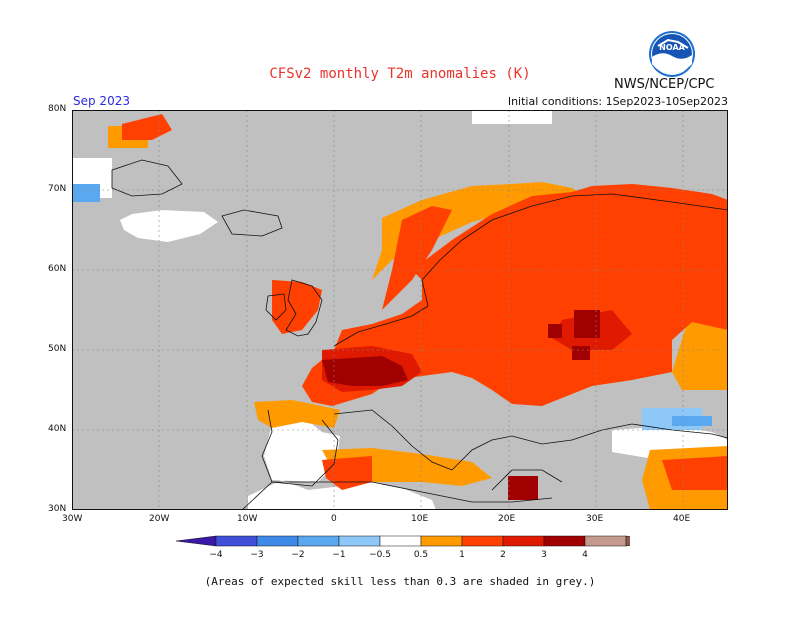  Describe the element at coordinates (627, 541) in the screenshot. I see `colorbar-arrow-high` at that location.